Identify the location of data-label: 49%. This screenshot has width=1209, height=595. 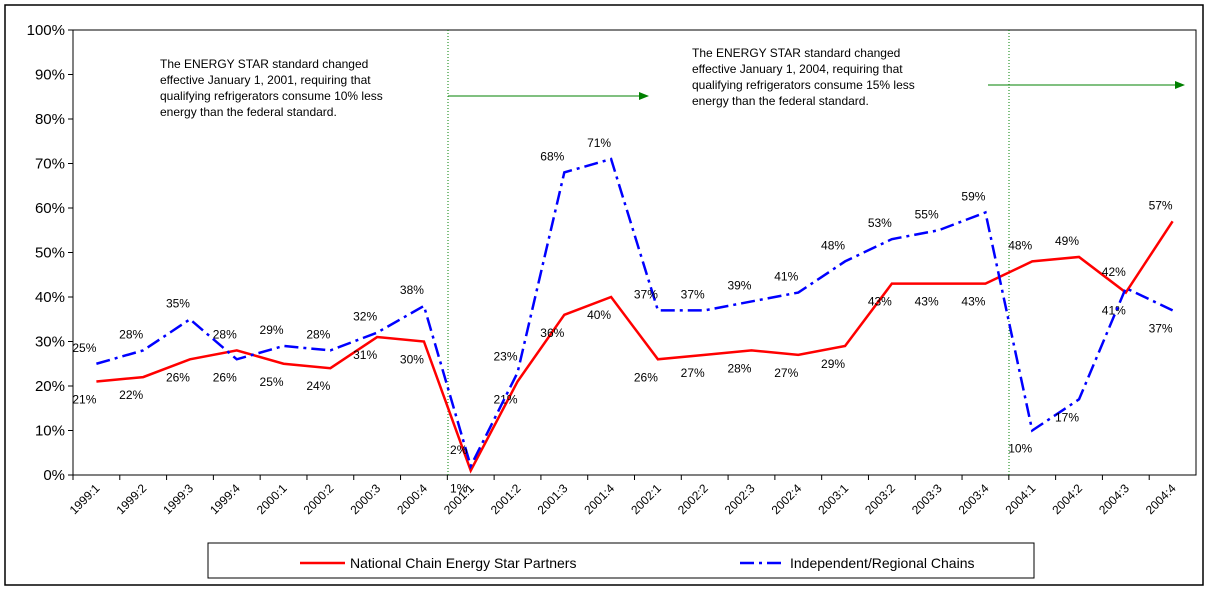
(1067, 241).